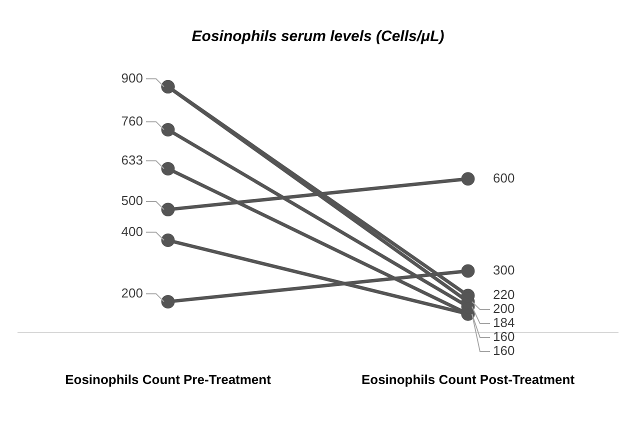 This screenshot has width=637, height=436. Describe the element at coordinates (132, 200) in the screenshot. I see `data-label: 500` at that location.